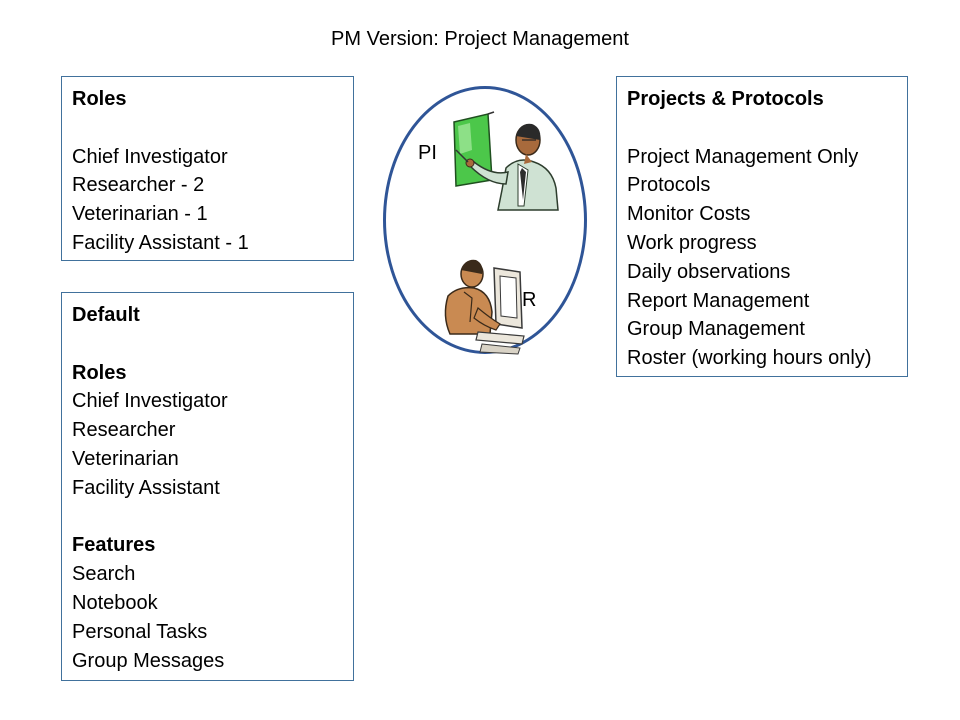 Image resolution: width=960 pixels, height=720 pixels. What do you see at coordinates (506, 161) in the screenshot?
I see `presenter-clipart-icon` at bounding box center [506, 161].